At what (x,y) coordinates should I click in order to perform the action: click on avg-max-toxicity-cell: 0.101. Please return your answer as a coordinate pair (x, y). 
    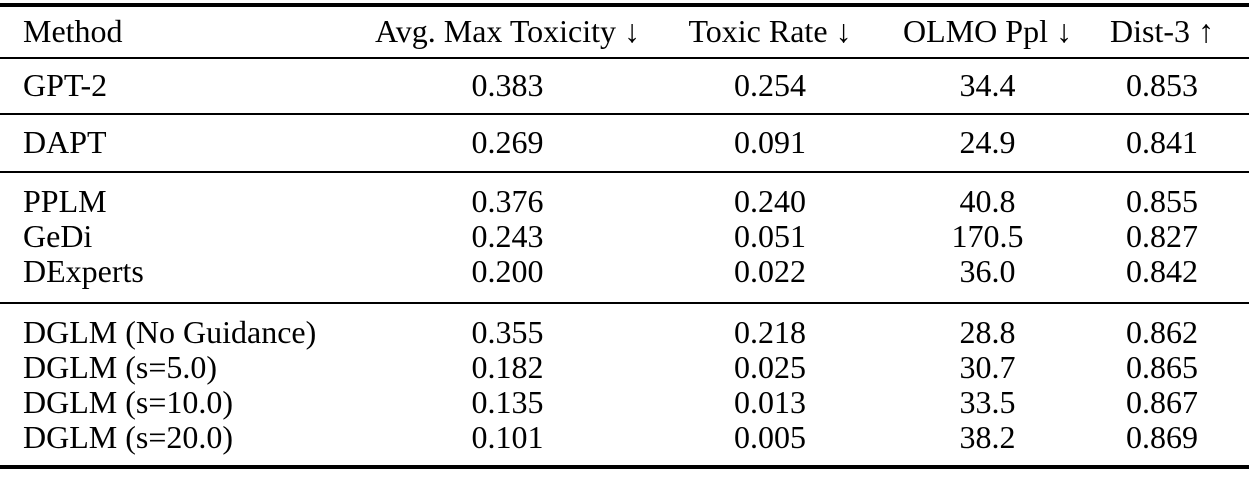
    Looking at the image, I should click on (507, 437).